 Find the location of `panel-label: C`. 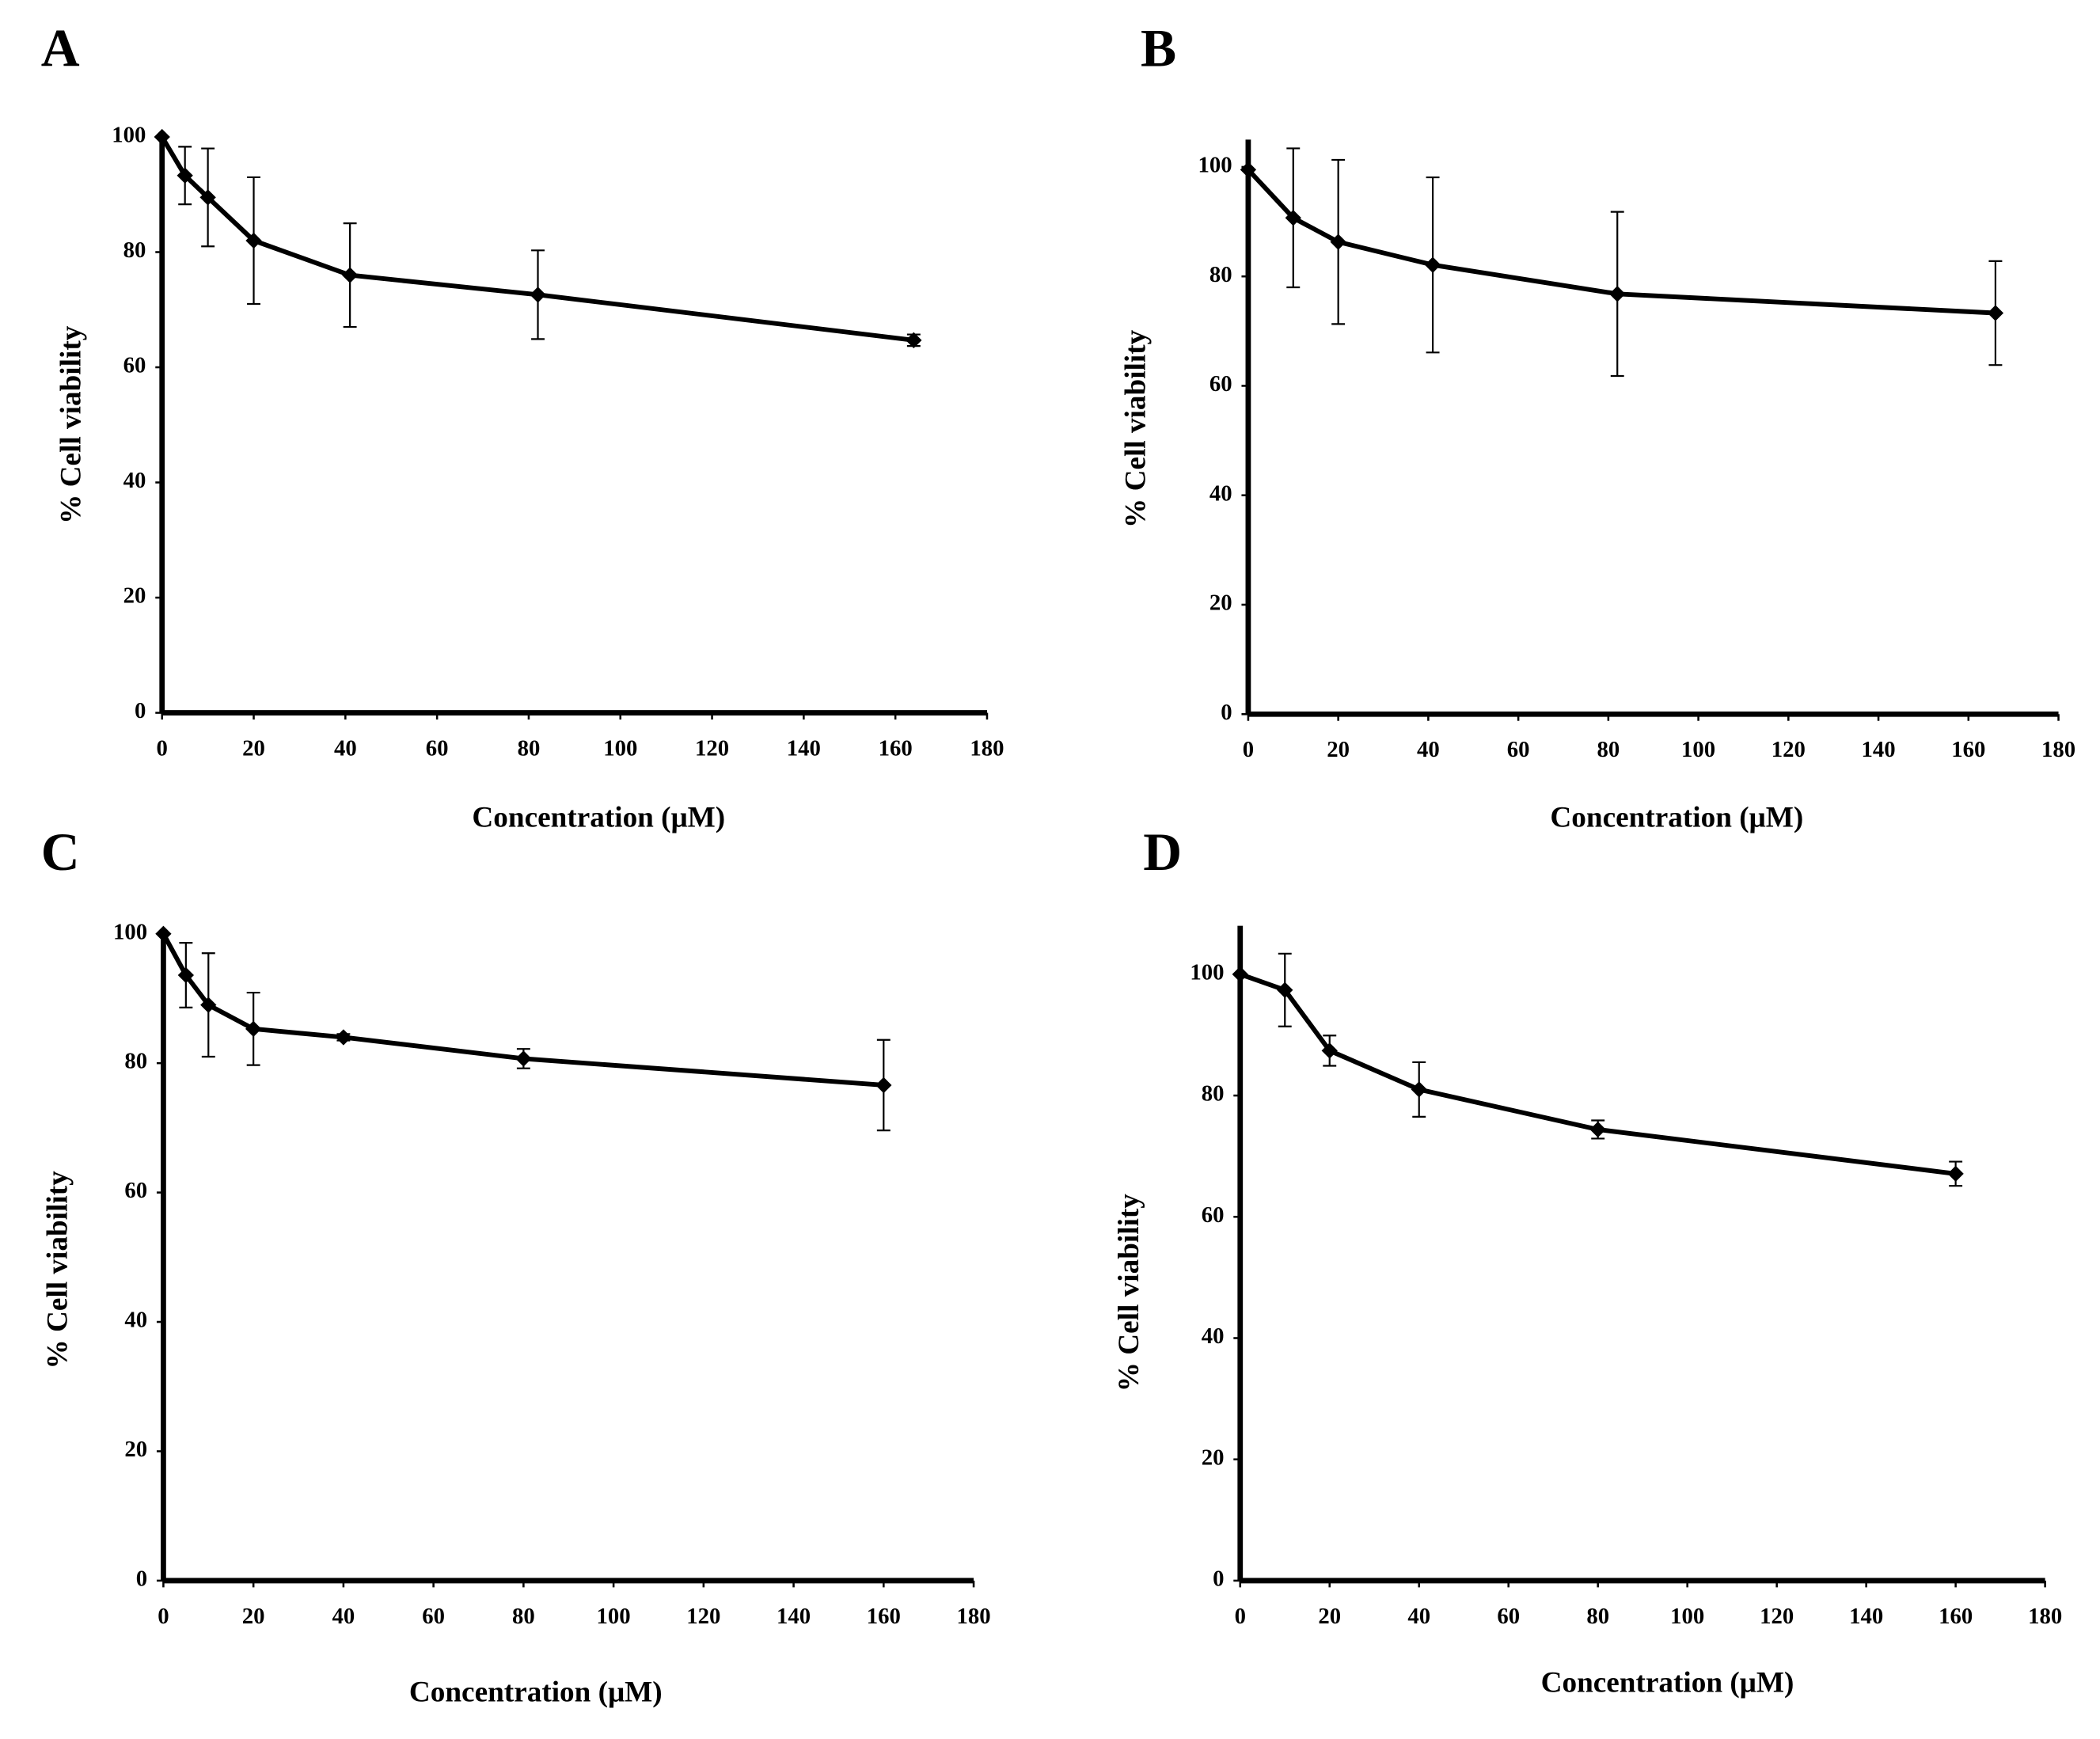

panel-label: C is located at coordinates (60, 852).